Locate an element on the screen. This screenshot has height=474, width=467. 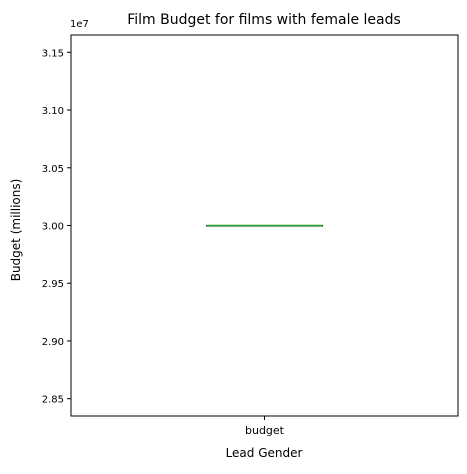
y-tick-label: 3.15 is located at coordinates (53, 53).